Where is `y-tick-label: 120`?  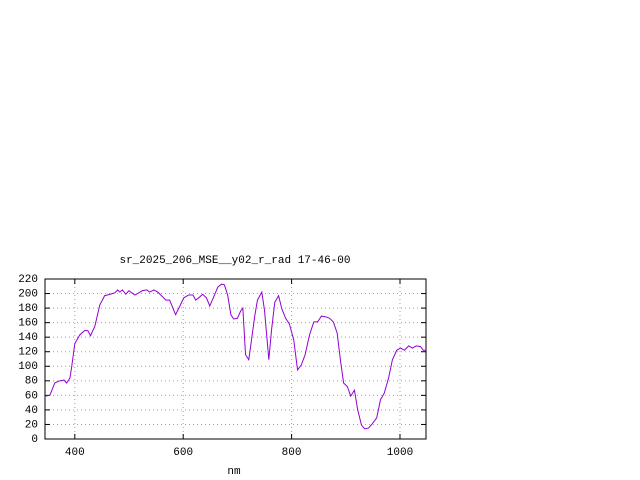
y-tick-label: 120 is located at coordinates (28, 353).